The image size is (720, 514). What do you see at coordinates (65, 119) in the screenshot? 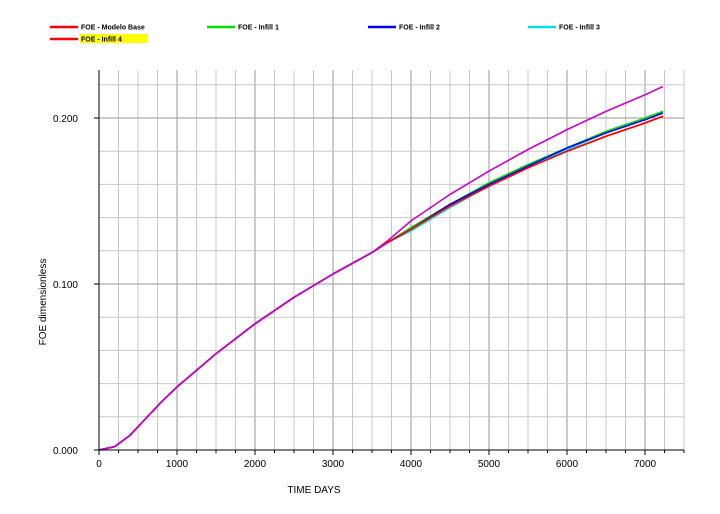
I see `y-tick-label: 0.200` at bounding box center [65, 119].